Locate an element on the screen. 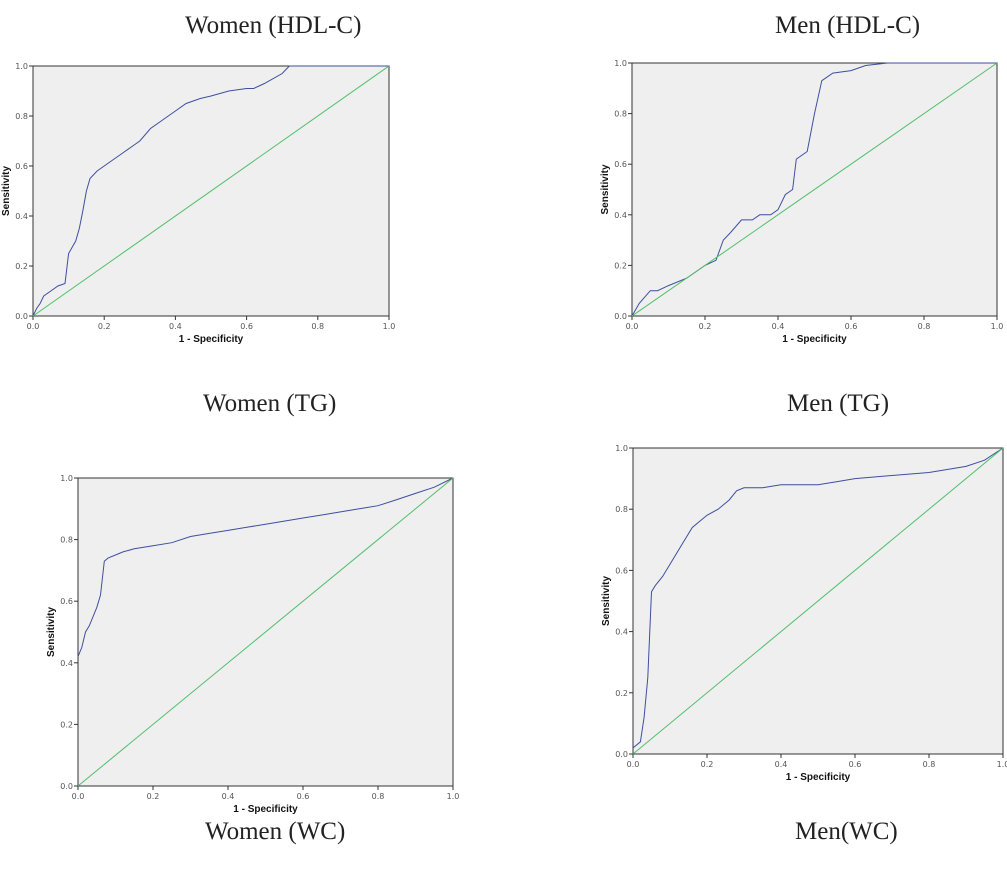 This screenshot has width=1007, height=875. caption-men-wc: Men(WC) is located at coordinates (846, 831).